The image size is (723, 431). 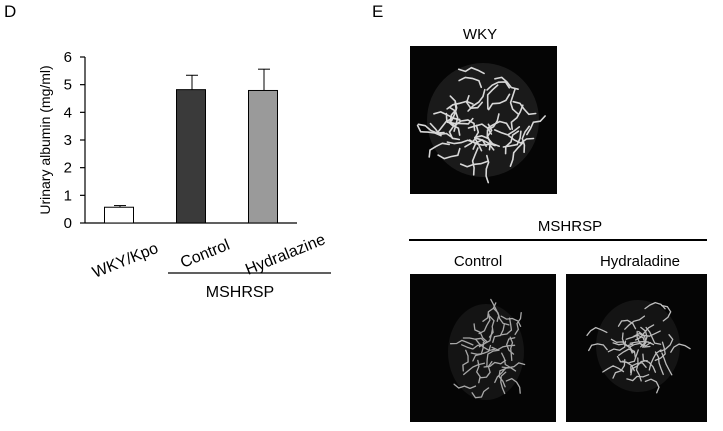 What do you see at coordinates (10, 11) in the screenshot?
I see `panel-d-label: D` at bounding box center [10, 11].